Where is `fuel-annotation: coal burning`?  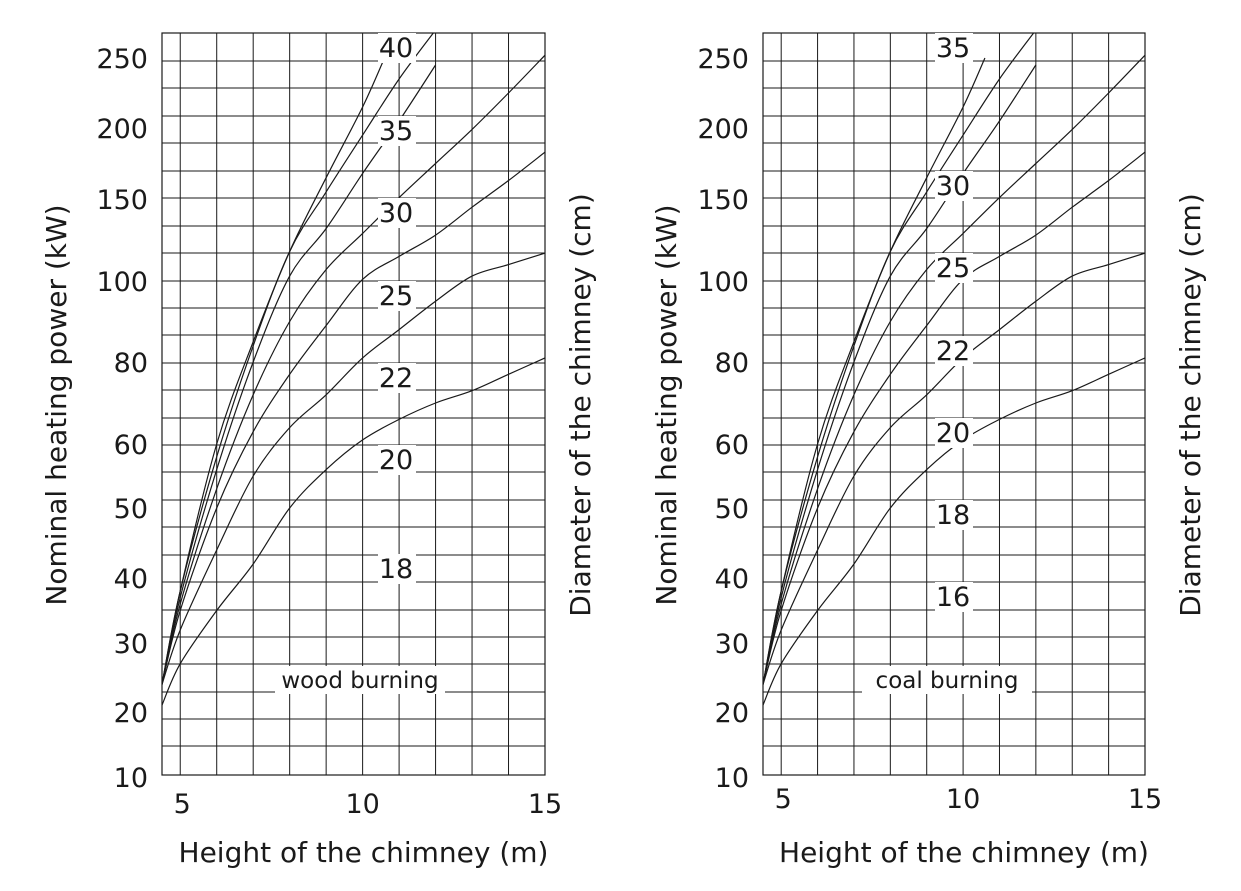
fuel-annotation: coal burning is located at coordinates (947, 681).